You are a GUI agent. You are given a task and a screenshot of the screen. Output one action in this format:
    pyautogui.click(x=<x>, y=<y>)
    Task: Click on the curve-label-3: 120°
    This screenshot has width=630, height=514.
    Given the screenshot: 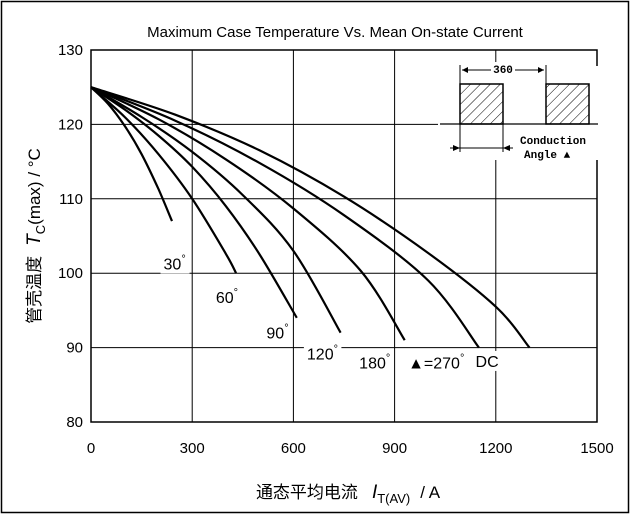 What is the action you would take?
    pyautogui.click(x=322, y=354)
    